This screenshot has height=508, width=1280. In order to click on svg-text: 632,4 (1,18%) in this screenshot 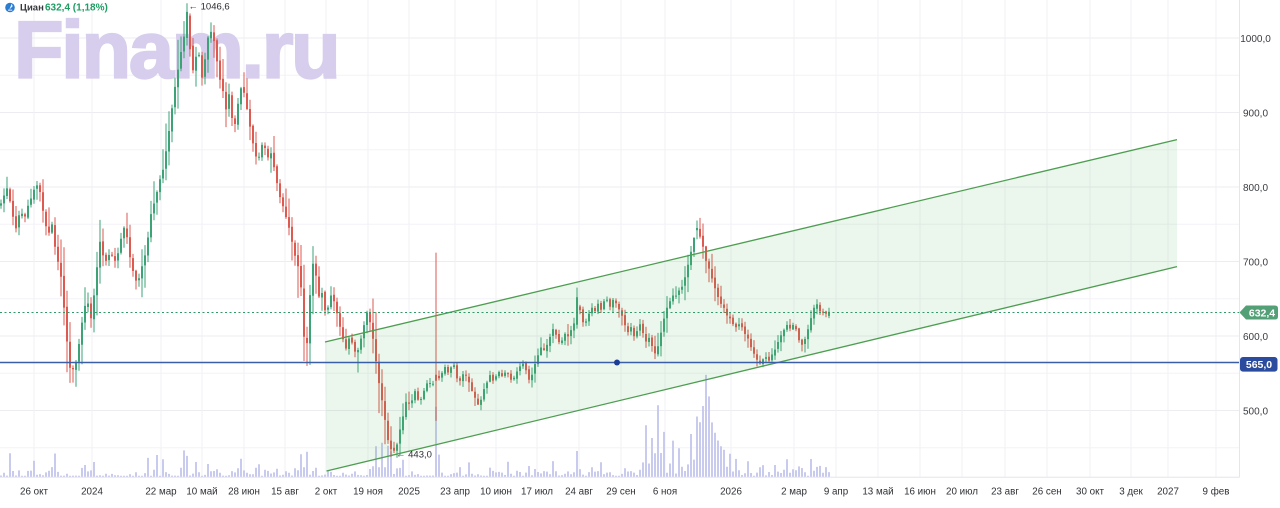, I will do `click(76, 8)`.